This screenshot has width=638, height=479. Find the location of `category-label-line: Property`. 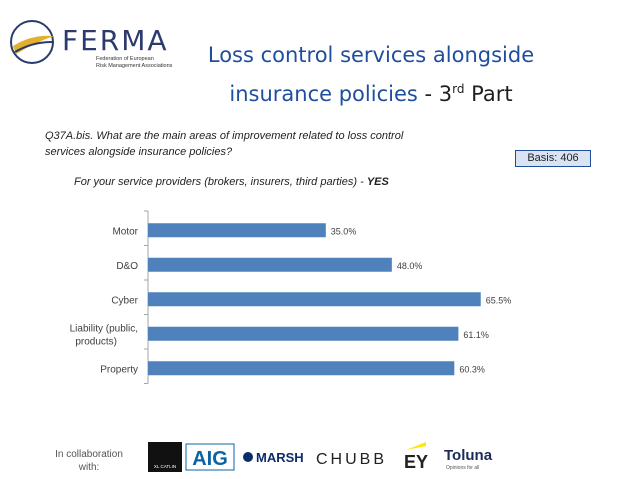

category-label-line: Property is located at coordinates (119, 369).